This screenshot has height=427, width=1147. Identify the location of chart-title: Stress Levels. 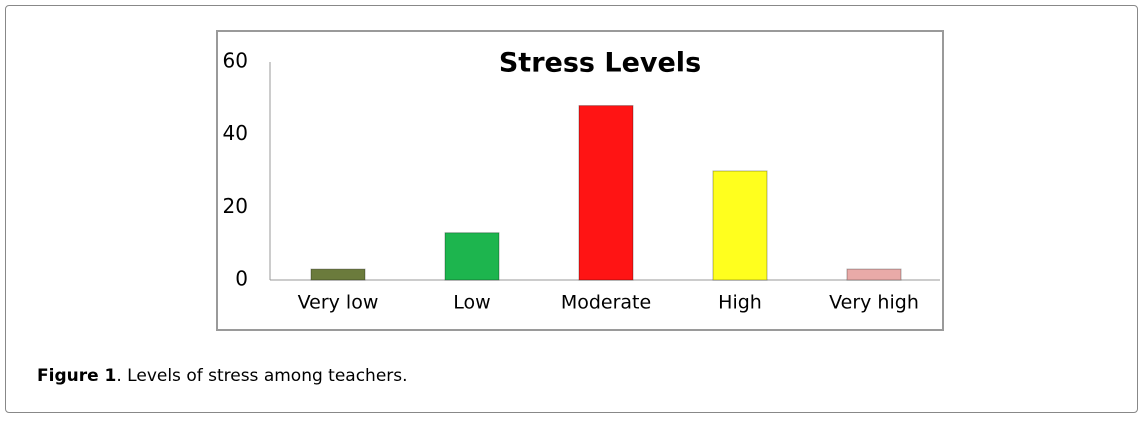
(600, 63).